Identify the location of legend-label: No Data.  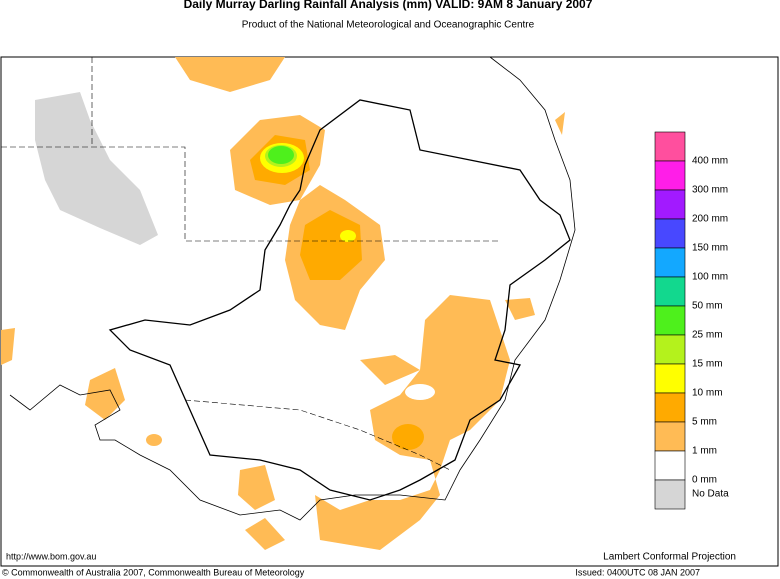
(710, 494).